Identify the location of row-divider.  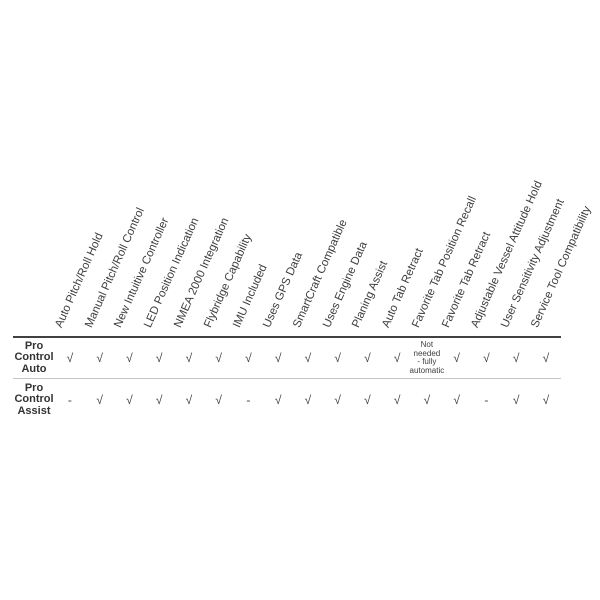
(287, 378).